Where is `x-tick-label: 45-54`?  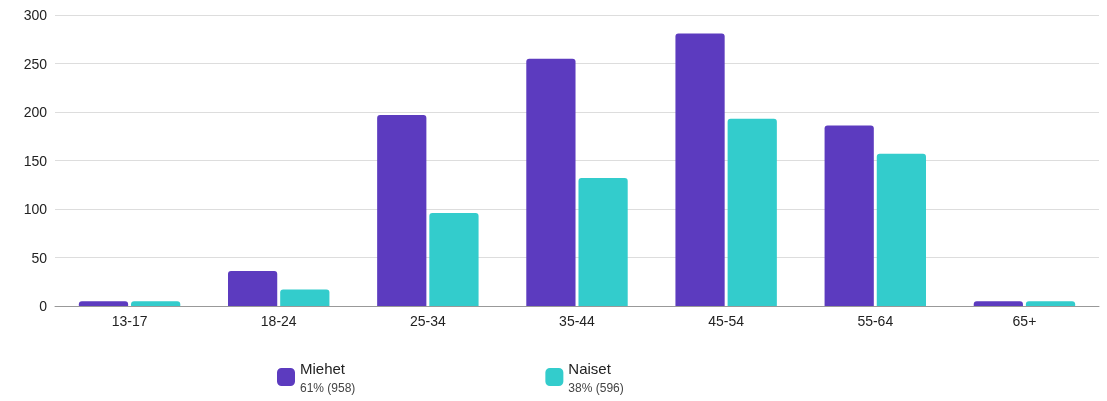 x-tick-label: 45-54 is located at coordinates (726, 321).